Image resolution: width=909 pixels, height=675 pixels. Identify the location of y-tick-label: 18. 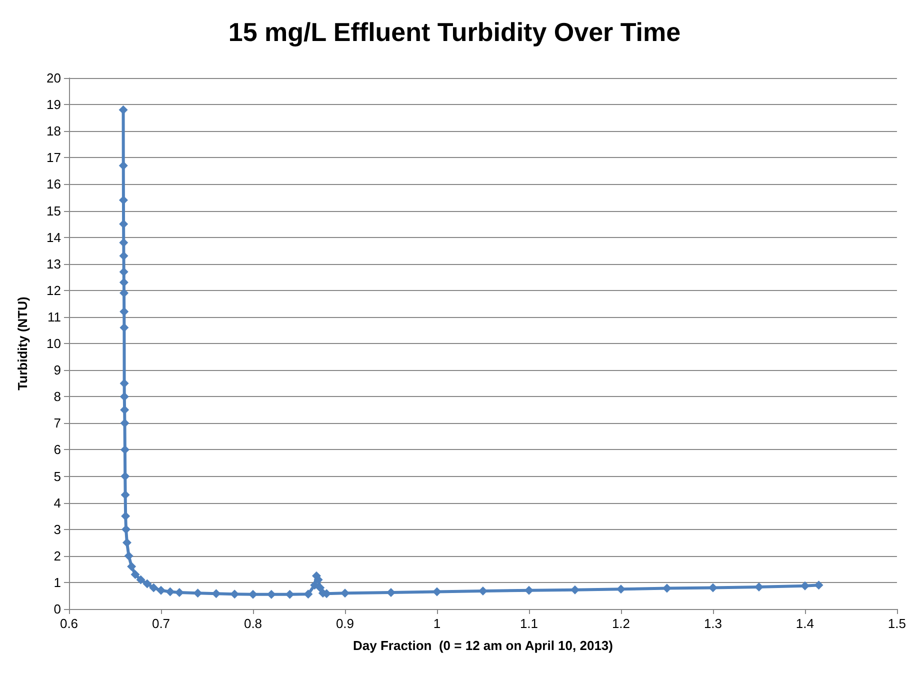
(53, 131).